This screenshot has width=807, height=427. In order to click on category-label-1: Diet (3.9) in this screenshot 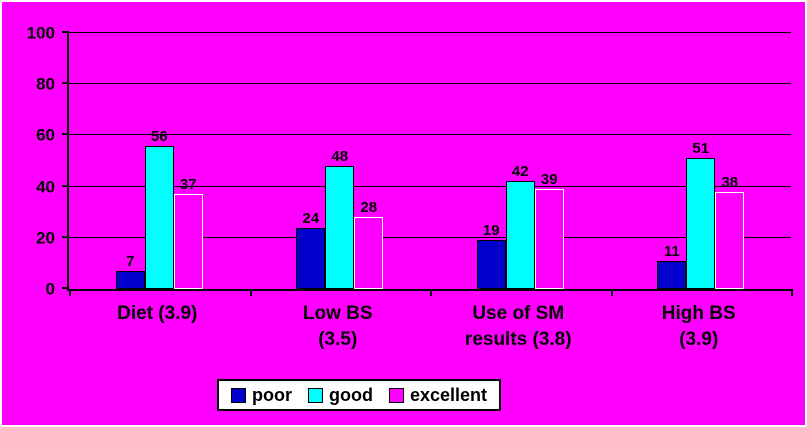, I will do `click(157, 326)`.